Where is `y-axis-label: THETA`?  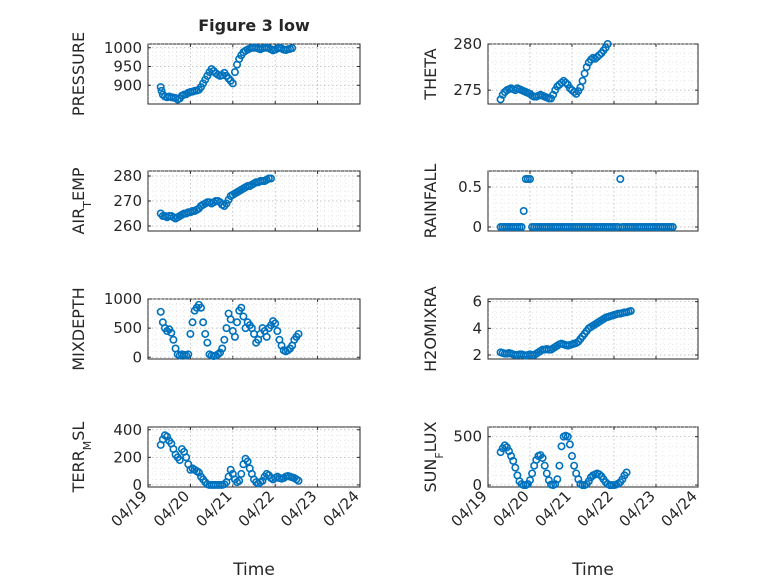 y-axis-label: THETA is located at coordinates (430, 74).